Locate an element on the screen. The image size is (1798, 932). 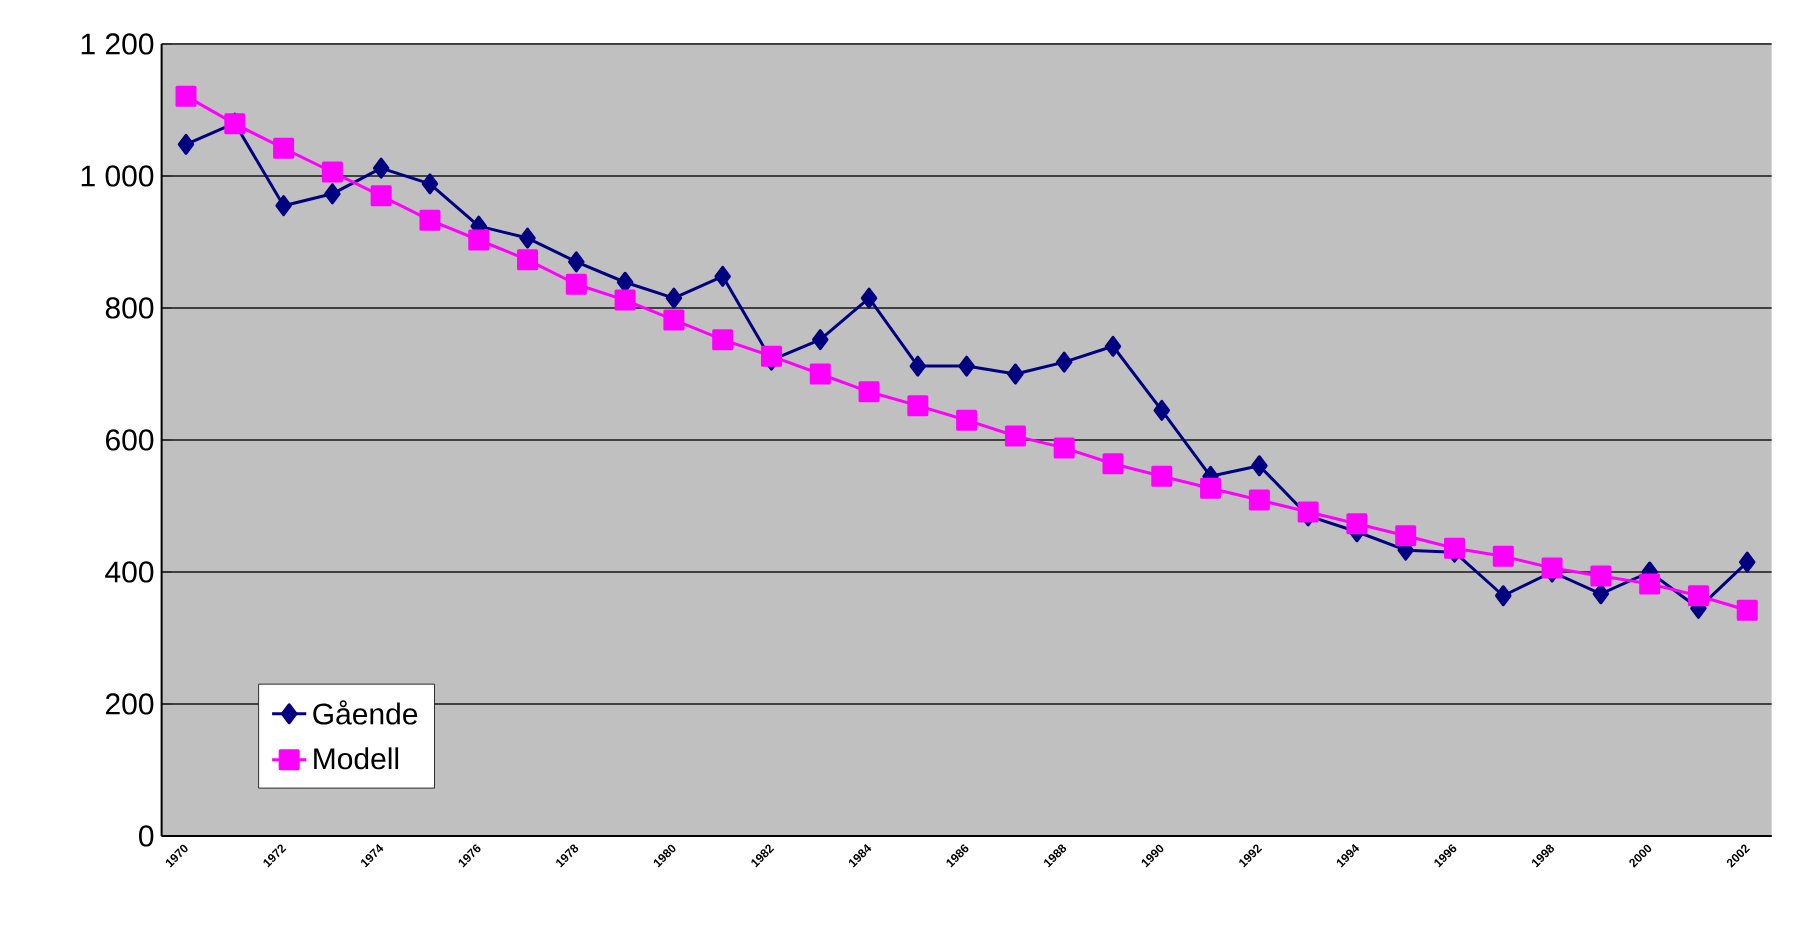
y-tick-label: 800 is located at coordinates (129, 308).